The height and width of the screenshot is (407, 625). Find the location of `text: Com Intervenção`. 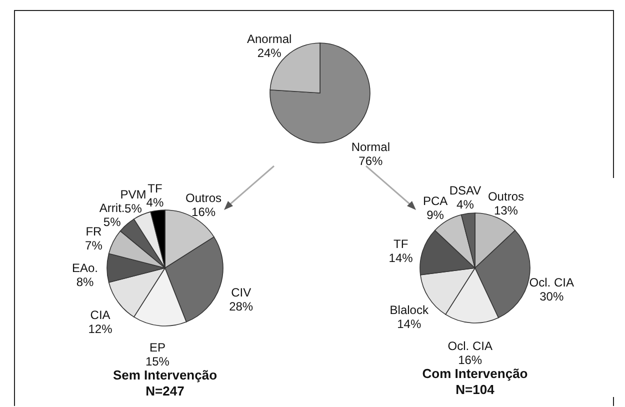

text: Com Intervenção is located at coordinates (475, 373).